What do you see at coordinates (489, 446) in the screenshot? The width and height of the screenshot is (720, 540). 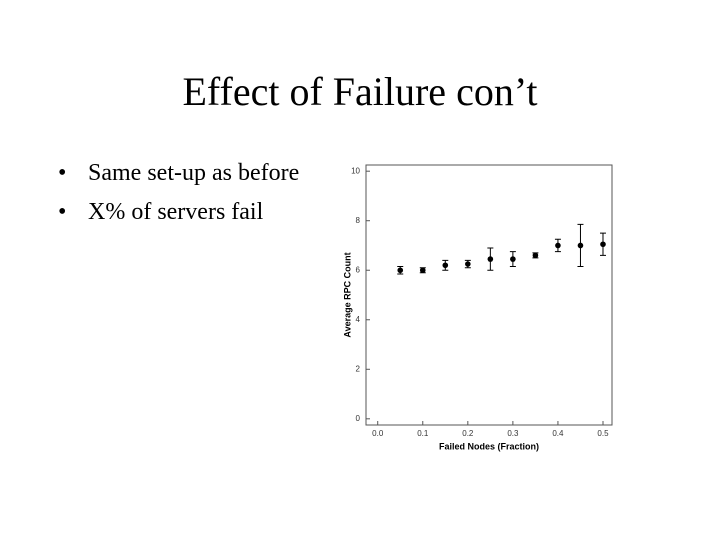 I see `x-axis-label: Failed Nodes (Fraction)` at bounding box center [489, 446].